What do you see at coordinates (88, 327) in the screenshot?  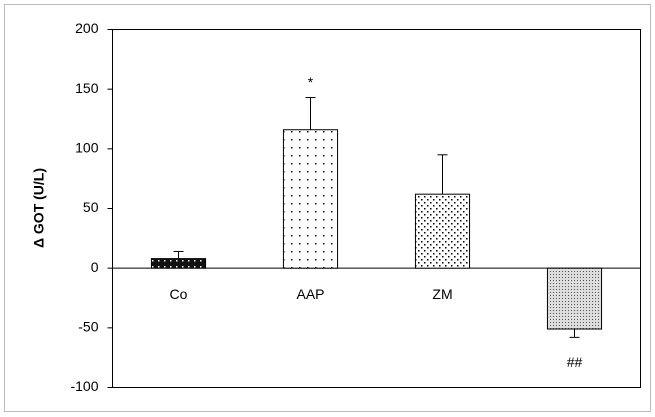 I see `y-tick-label: -50` at bounding box center [88, 327].